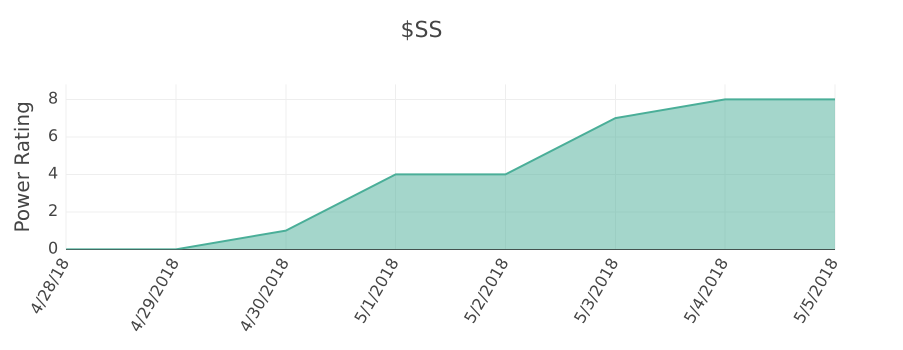 The width and height of the screenshot is (903, 350). I want to click on y-tick-label: 2, so click(53, 210).